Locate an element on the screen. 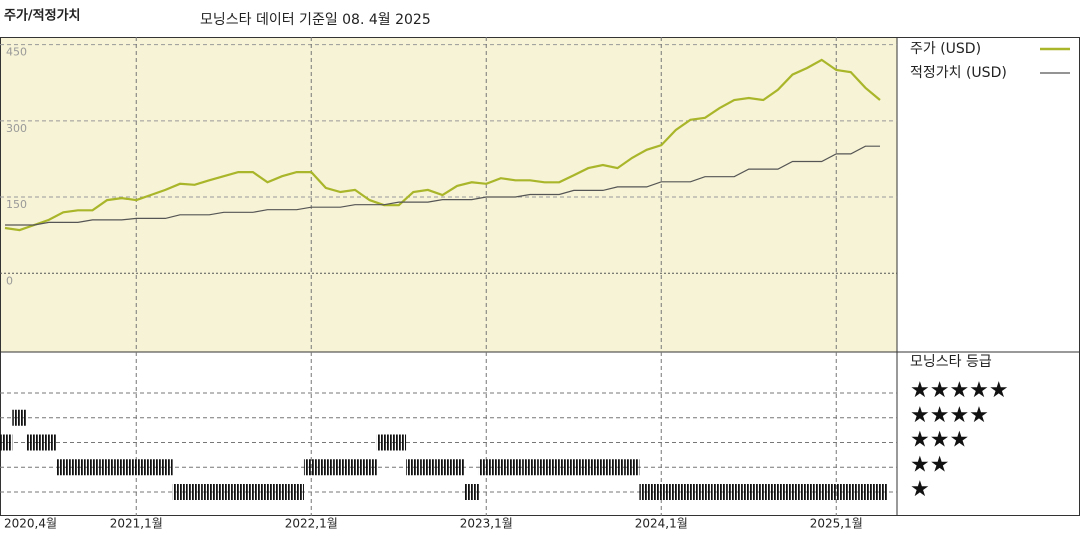 This screenshot has width=1080, height=544. y-tick-label: 300 is located at coordinates (16, 128).